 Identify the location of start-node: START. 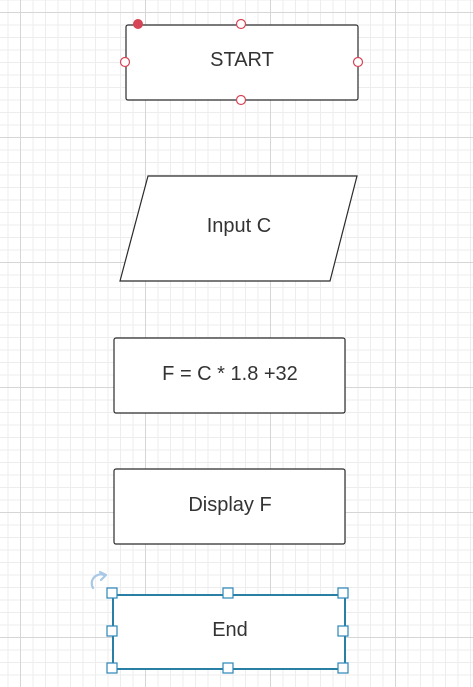
(241, 62).